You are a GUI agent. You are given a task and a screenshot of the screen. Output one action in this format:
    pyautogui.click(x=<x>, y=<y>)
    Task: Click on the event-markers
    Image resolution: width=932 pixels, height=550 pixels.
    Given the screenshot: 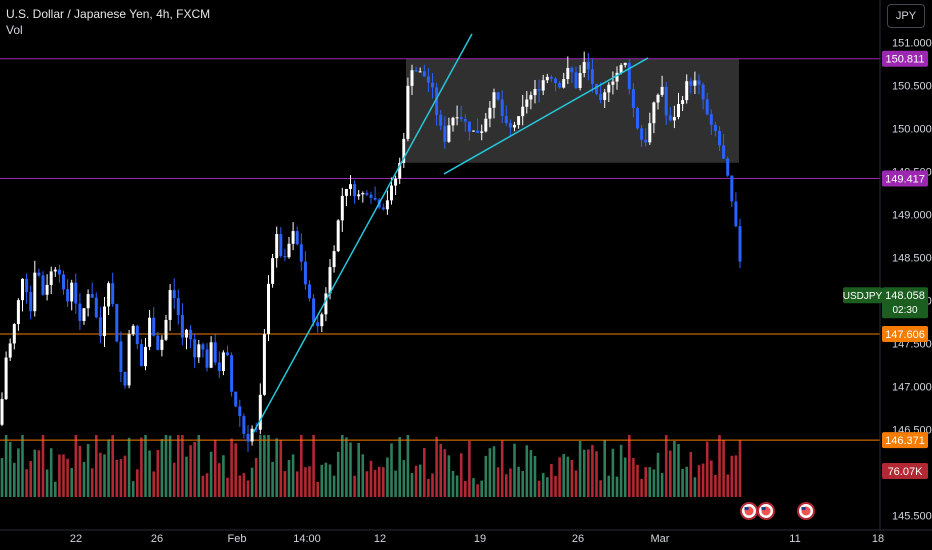 What is the action you would take?
    pyautogui.click(x=777, y=511)
    